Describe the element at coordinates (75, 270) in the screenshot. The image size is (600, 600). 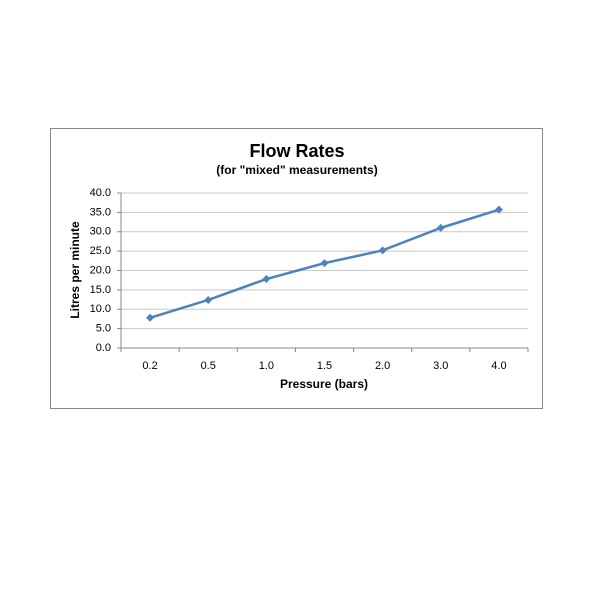
I see `y-axis-title: Litres per minute` at that location.